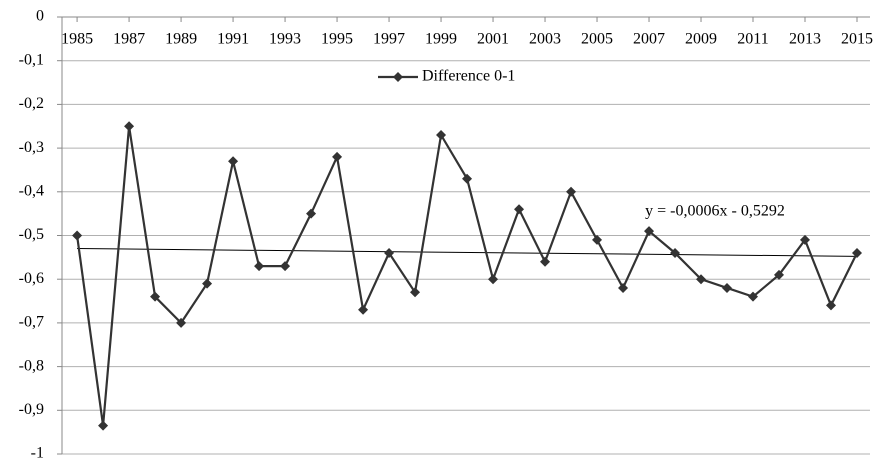 This screenshot has height=461, width=880. Describe the element at coordinates (31, 103) in the screenshot. I see `y-tick-label: -0,2` at that location.